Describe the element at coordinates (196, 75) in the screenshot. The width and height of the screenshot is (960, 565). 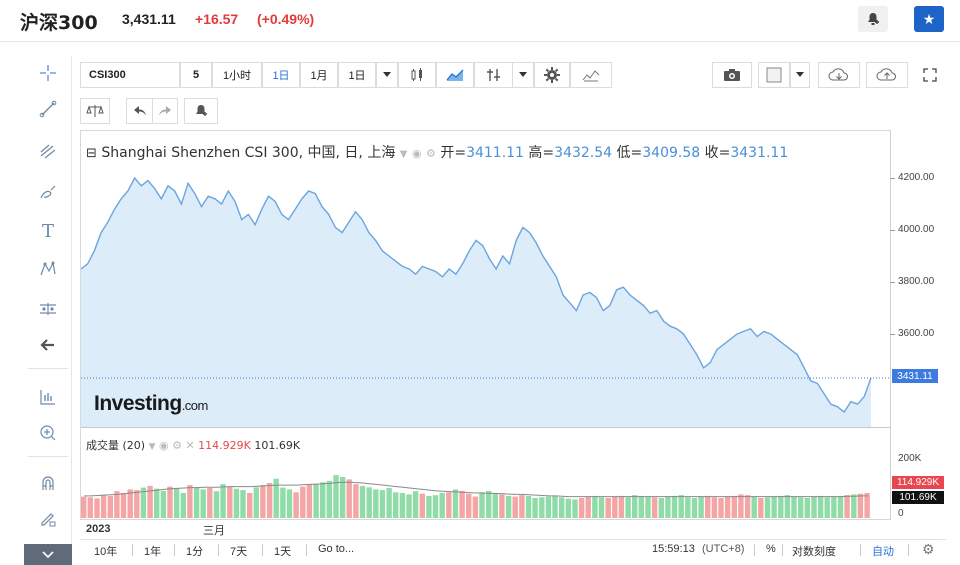
I see `interval-5-button: 5` at that location.